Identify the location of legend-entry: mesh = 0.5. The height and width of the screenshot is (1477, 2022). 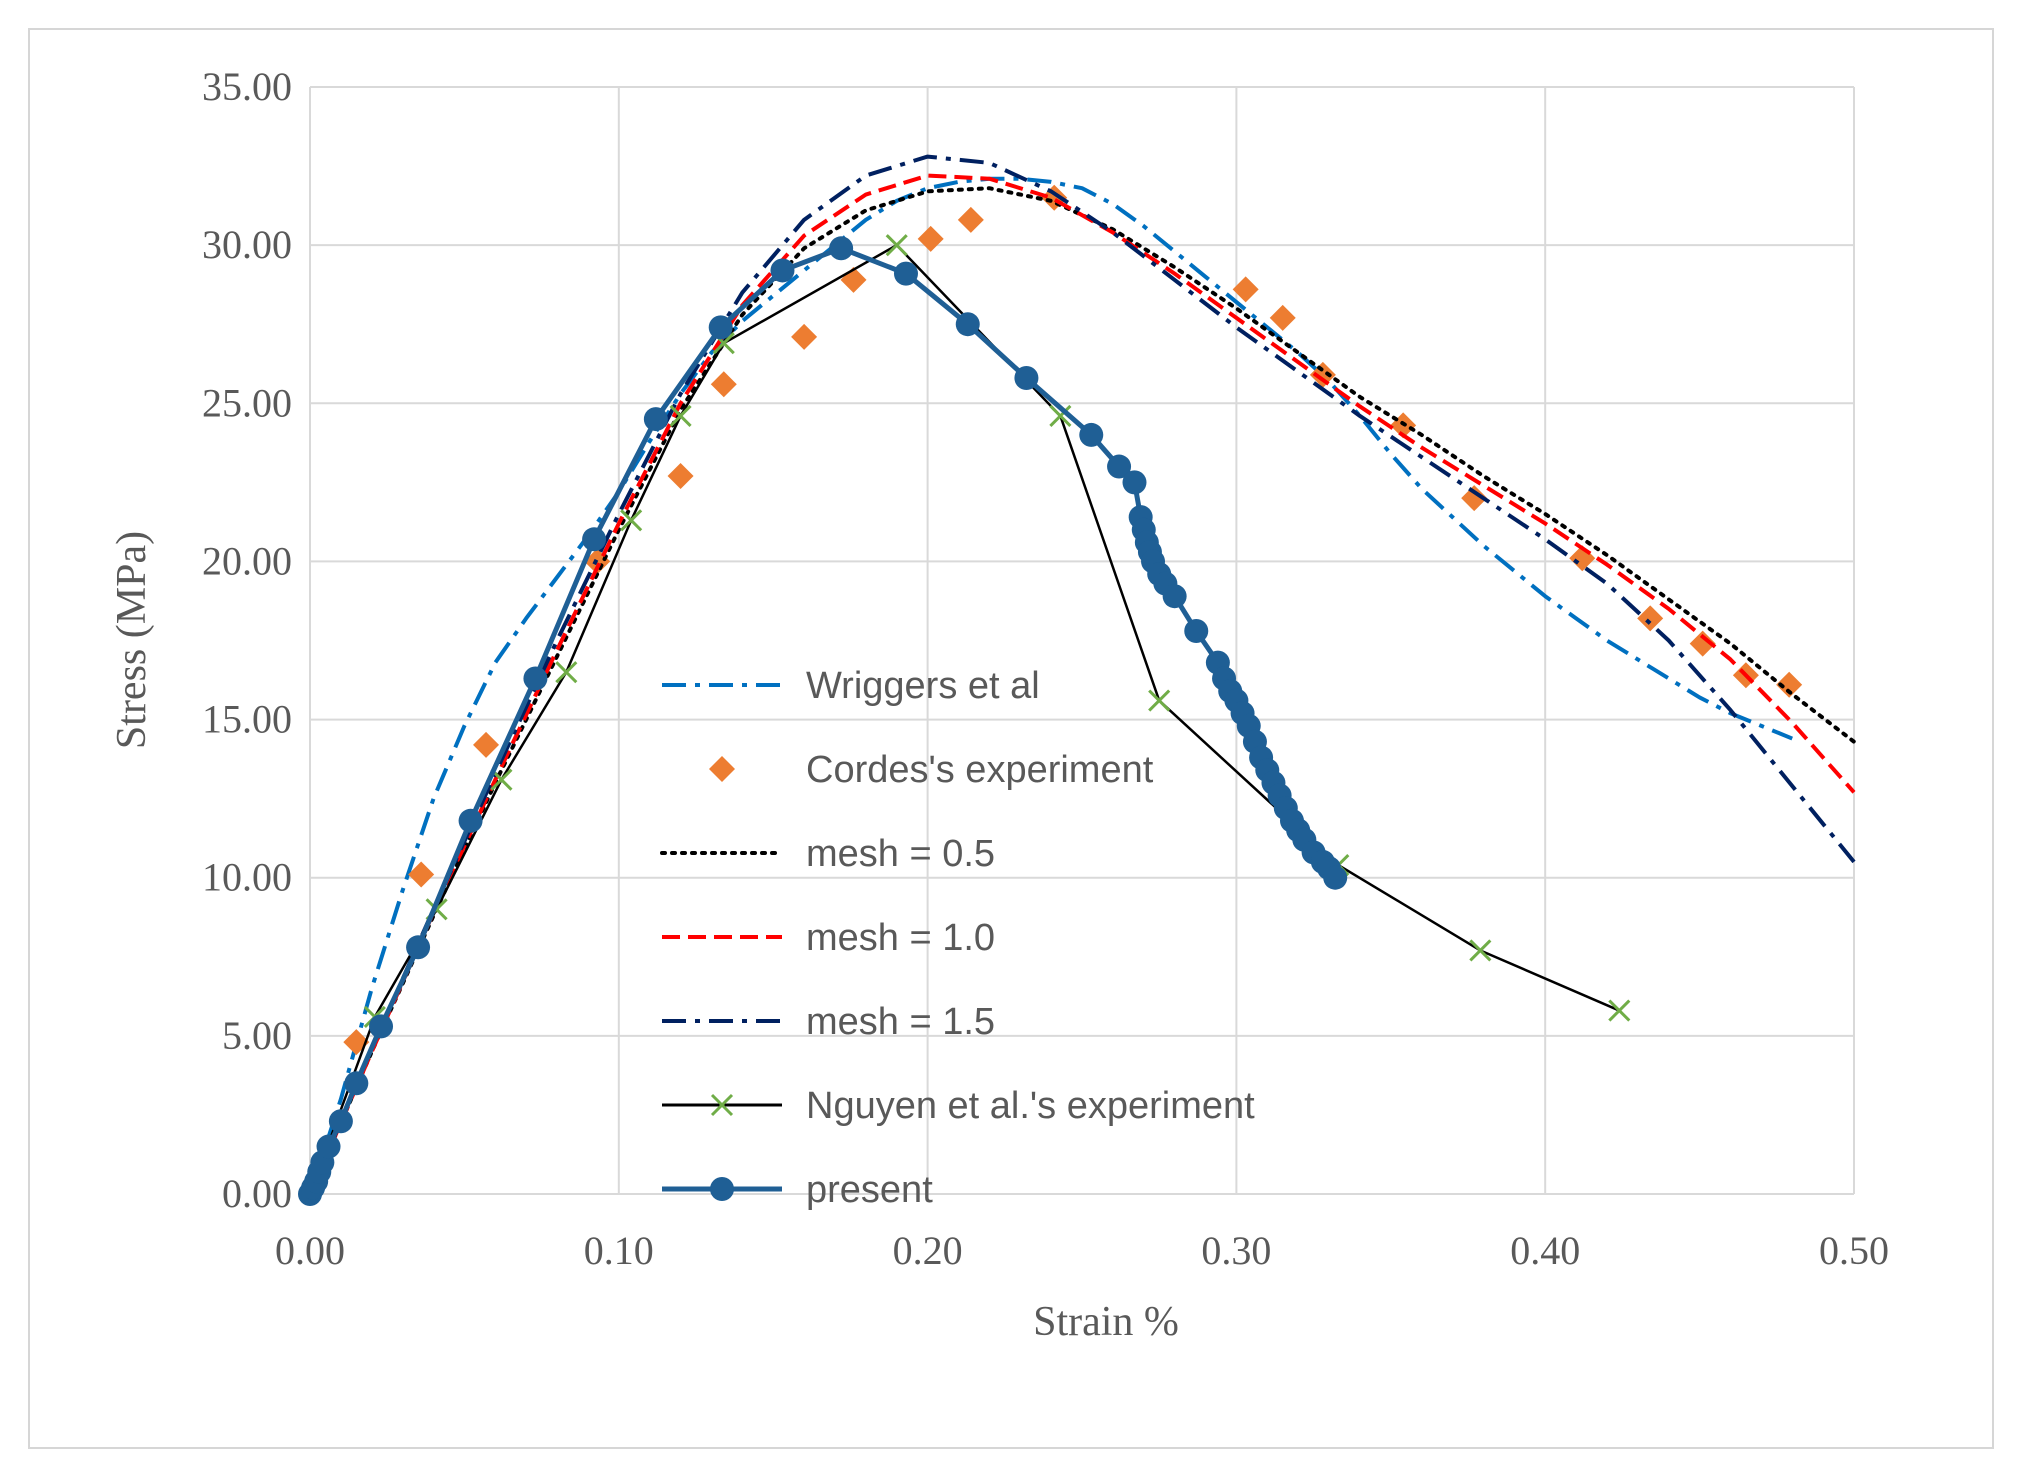
(827, 854).